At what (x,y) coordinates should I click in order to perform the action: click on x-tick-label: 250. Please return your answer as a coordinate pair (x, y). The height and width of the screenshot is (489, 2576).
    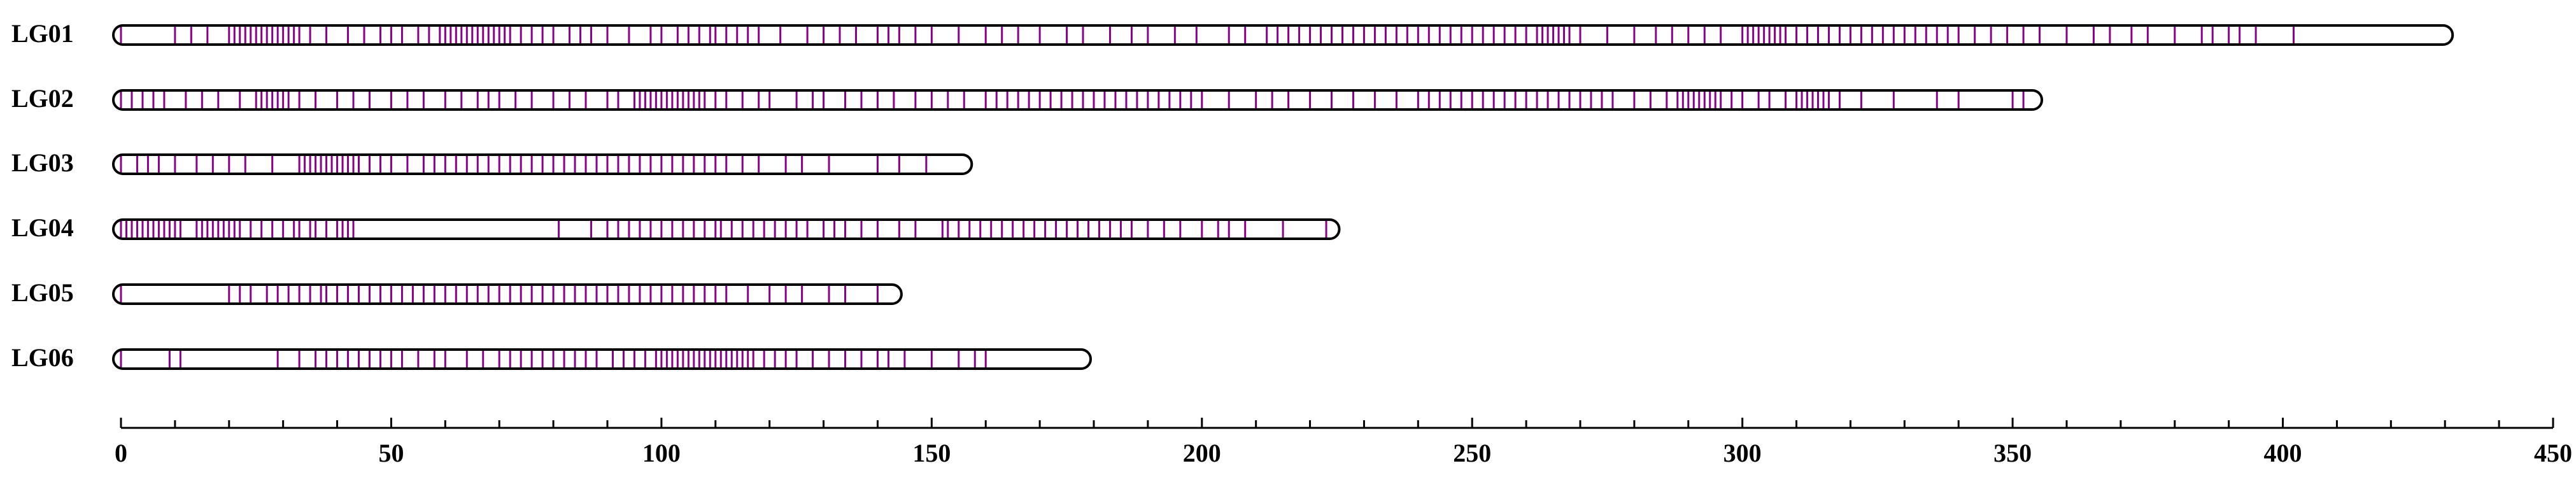
    Looking at the image, I should click on (1472, 453).